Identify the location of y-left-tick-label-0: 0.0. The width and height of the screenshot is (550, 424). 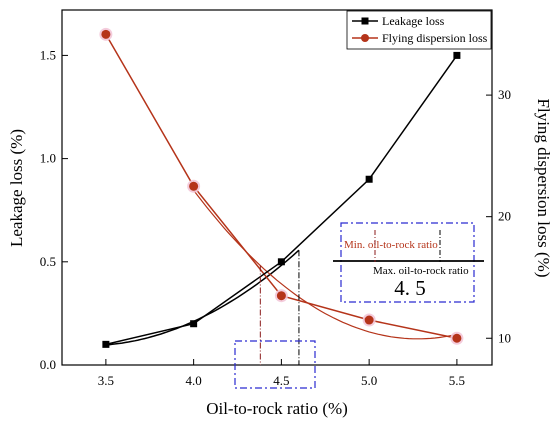
(48, 364).